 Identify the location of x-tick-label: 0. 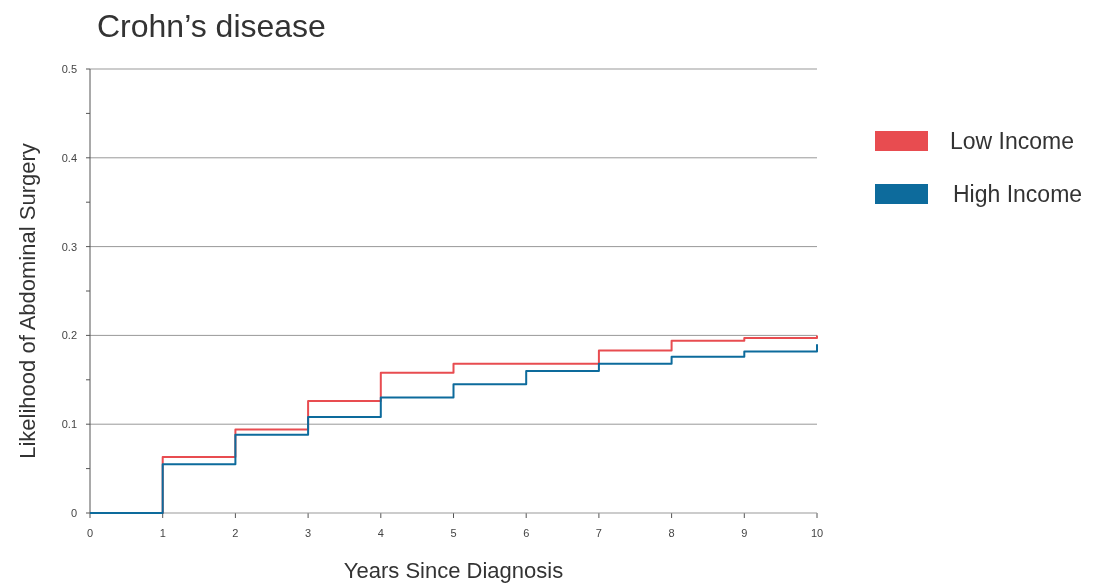
(90, 533).